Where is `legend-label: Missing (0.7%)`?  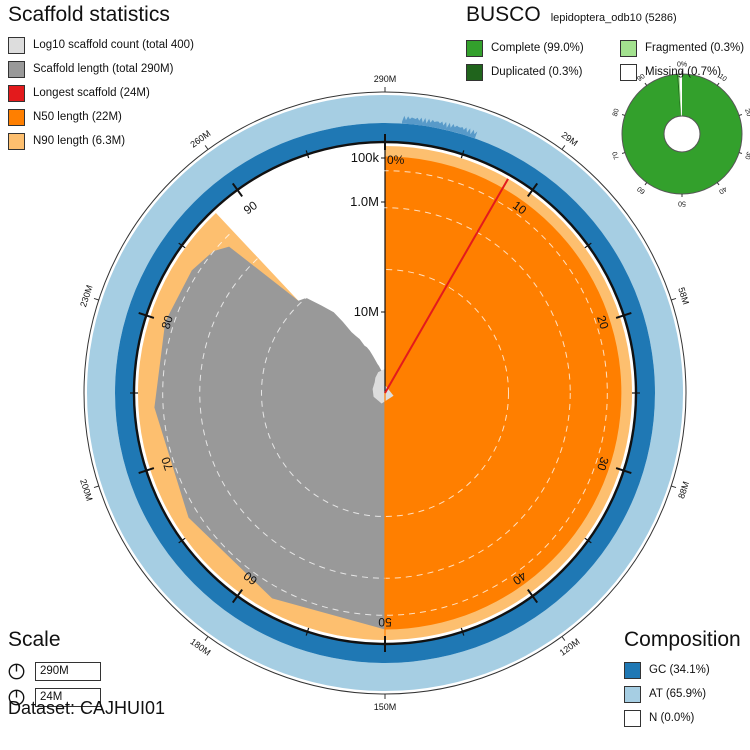
legend-label: Missing (0.7%) is located at coordinates (683, 72).